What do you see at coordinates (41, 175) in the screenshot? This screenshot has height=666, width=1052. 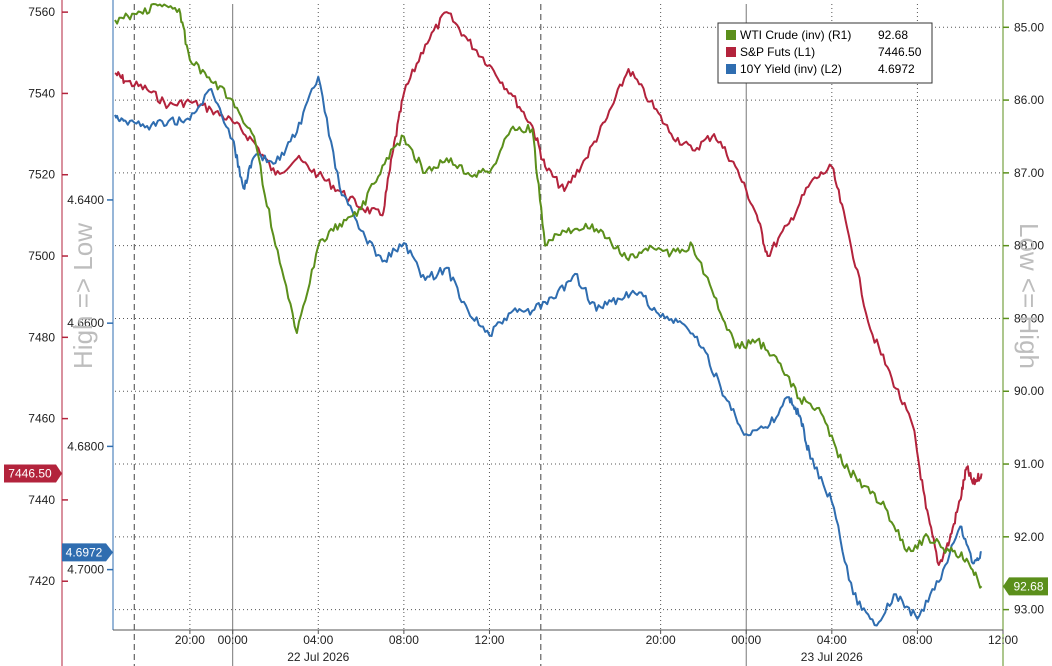 I see `left1-tick-label: 7520` at bounding box center [41, 175].